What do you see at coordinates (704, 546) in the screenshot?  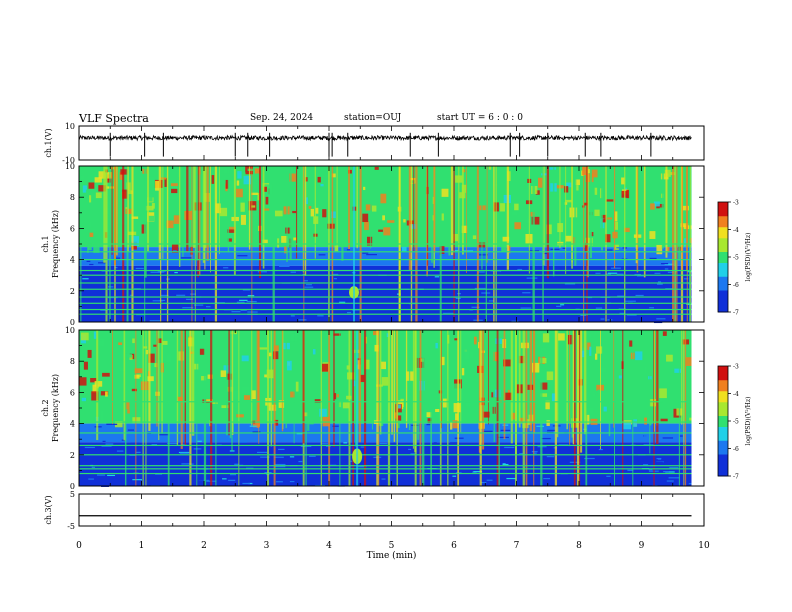 I see `x-tick-label: 10` at bounding box center [704, 546].